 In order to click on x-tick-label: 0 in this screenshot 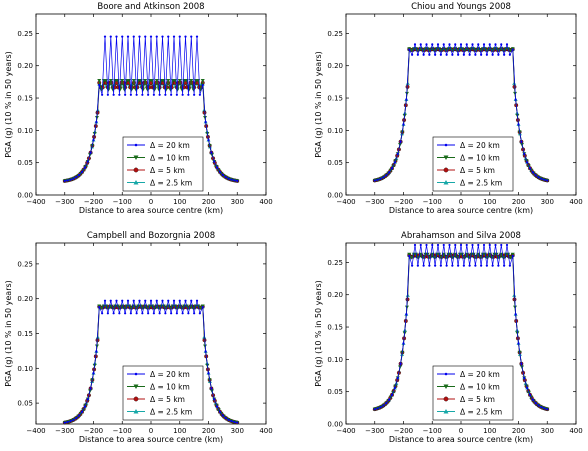, I will do `click(151, 202)`.